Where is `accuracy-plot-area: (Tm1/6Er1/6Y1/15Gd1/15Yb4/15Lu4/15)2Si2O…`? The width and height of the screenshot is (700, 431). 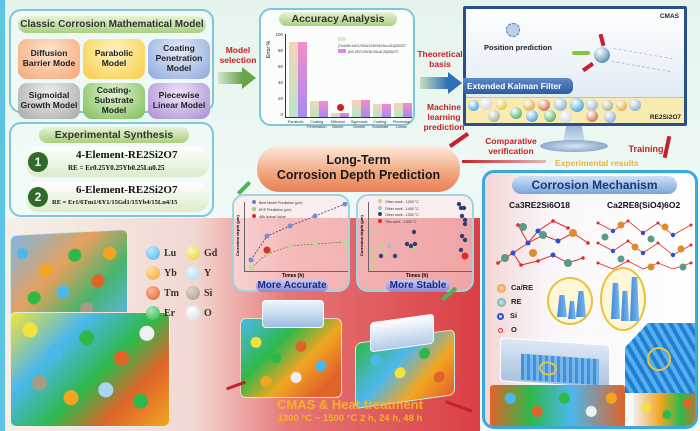
accuracy-plot-area: (Tm1/6Er1/6Y1/15Gd1/15Yb4/15Lu4/15)2Si2O… is located at coordinates (348, 76).